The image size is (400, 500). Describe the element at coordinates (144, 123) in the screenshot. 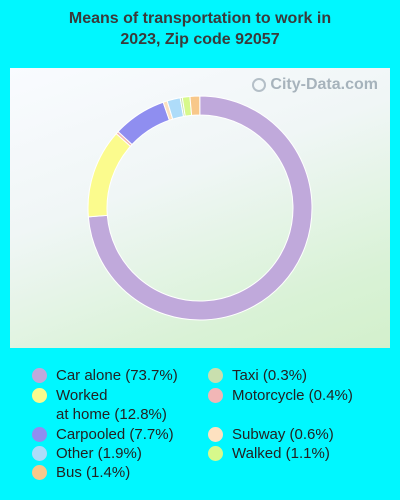

I see `donut-slice-carpooled` at that location.